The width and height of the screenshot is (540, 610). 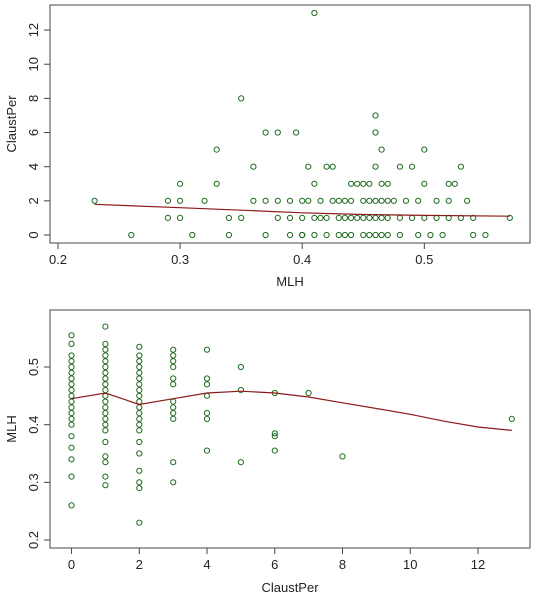 What do you see at coordinates (33, 425) in the screenshot?
I see `y-tick-label: 0.4` at bounding box center [33, 425].